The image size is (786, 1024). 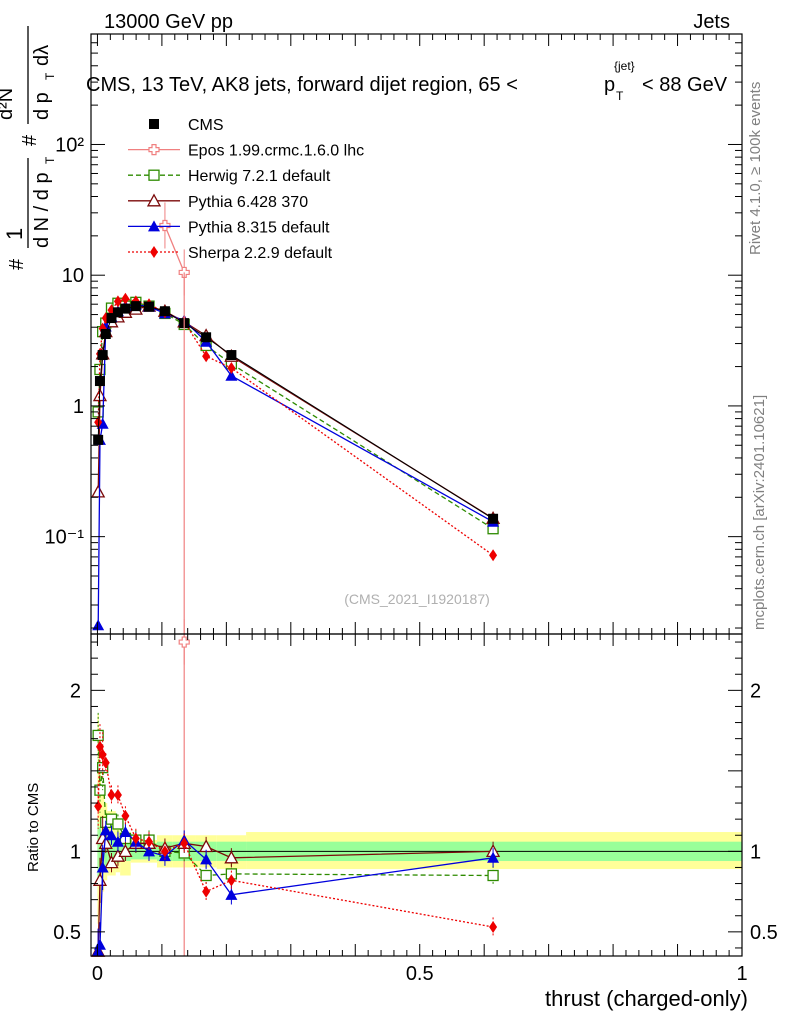 I want to click on legend-label-cms: CMS, so click(x=206, y=125).